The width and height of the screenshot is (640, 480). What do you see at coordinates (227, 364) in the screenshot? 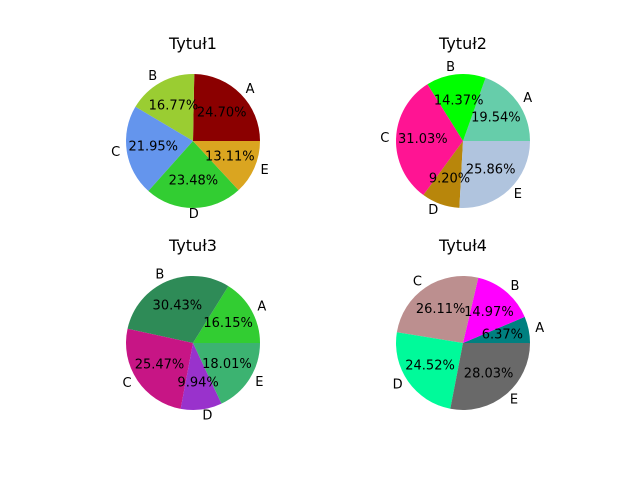
I see `chart-3-percent-label: 18.01%` at bounding box center [227, 364].